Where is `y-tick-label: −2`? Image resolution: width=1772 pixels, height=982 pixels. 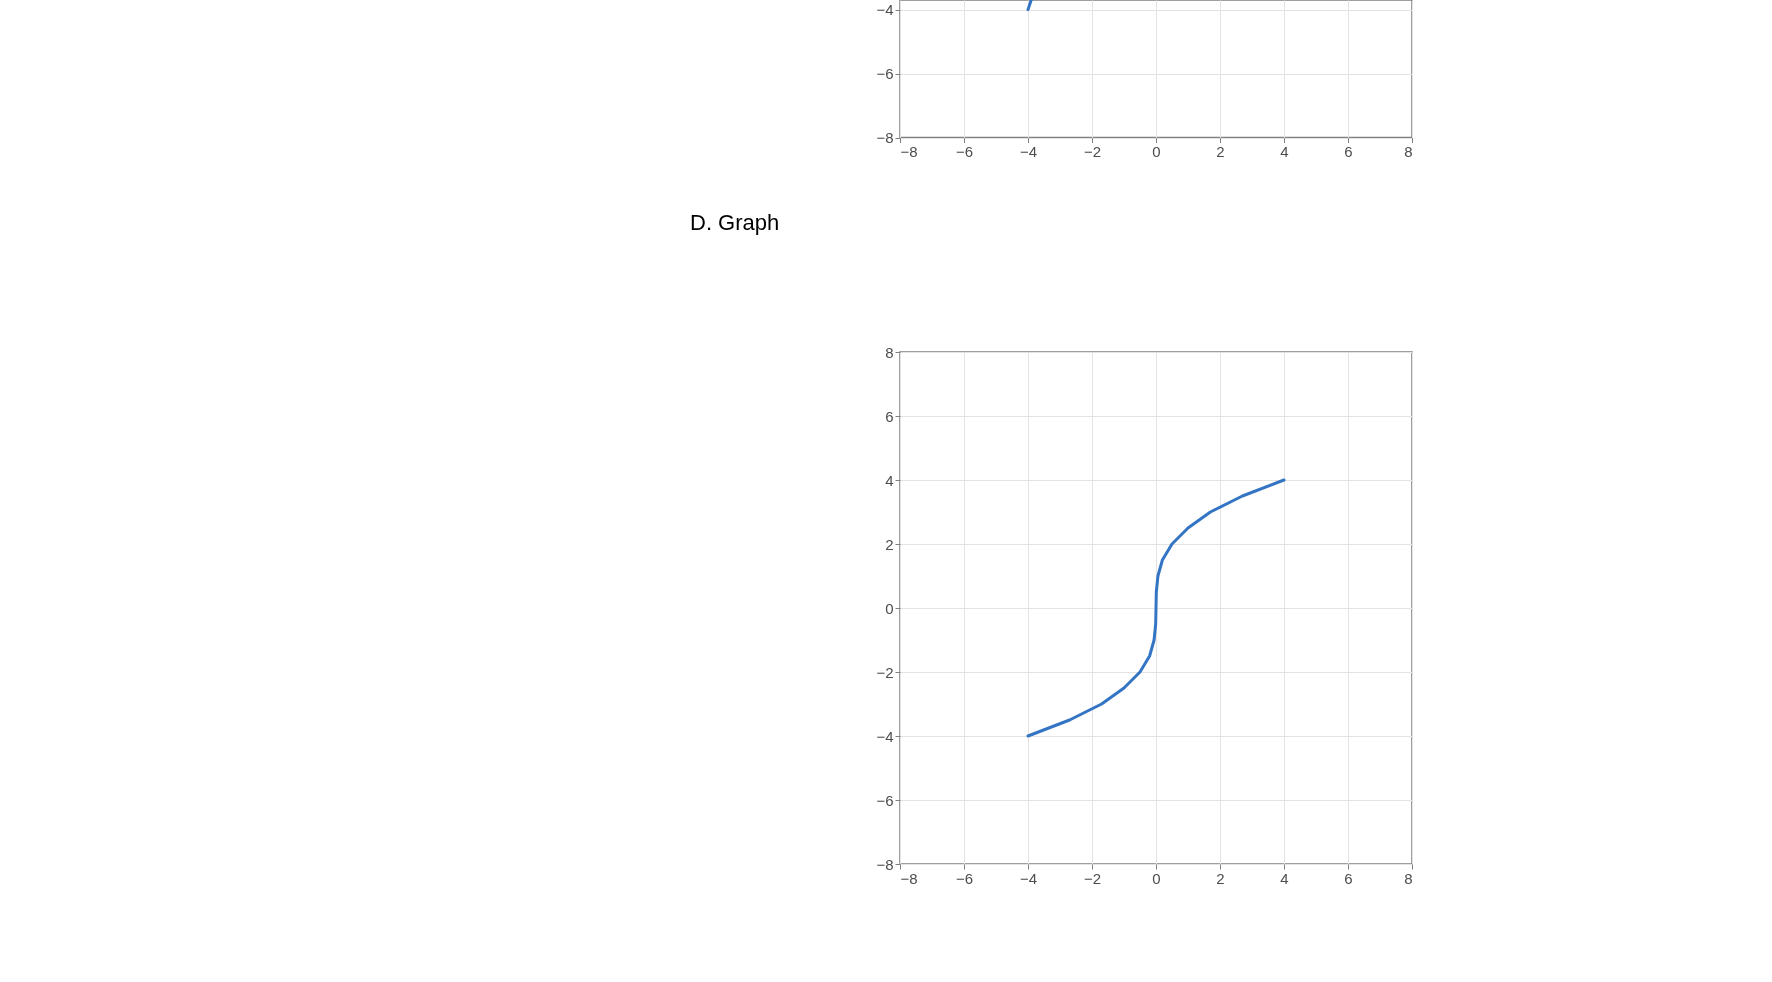 y-tick-label: −2 is located at coordinates (885, 672).